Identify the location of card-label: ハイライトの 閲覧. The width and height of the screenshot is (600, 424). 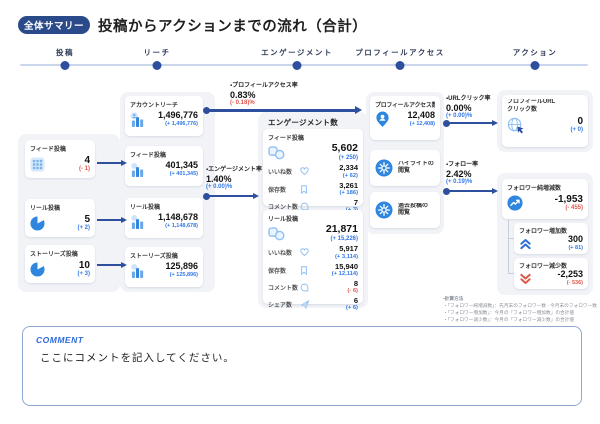
(416, 167).